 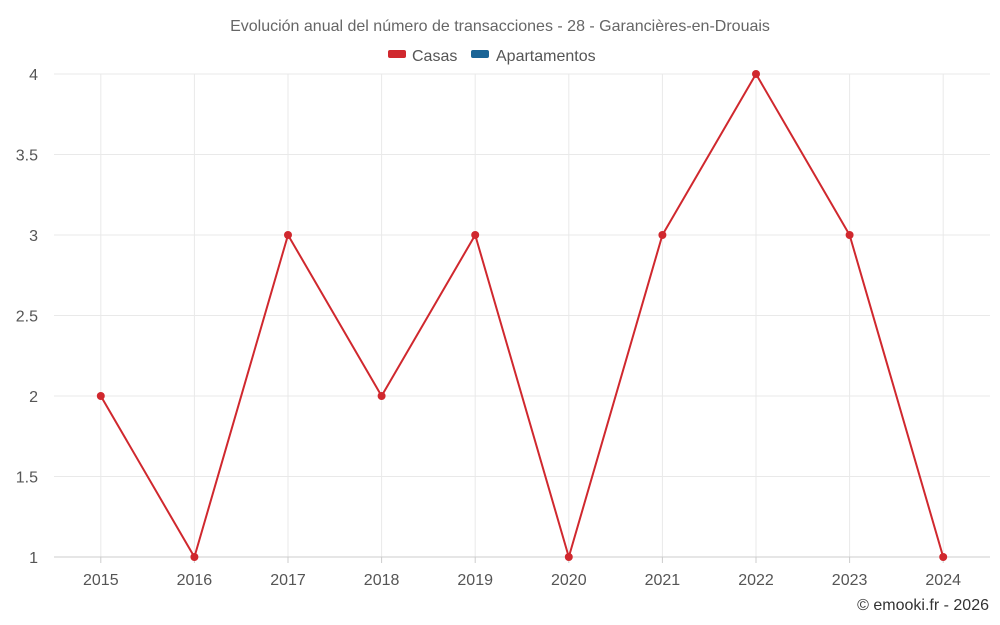 I want to click on x-tick-label: 2020, so click(x=569, y=580).